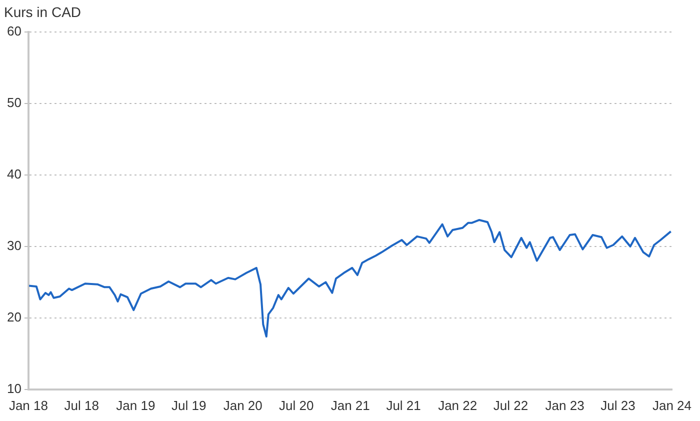  Describe the element at coordinates (296, 405) in the screenshot. I see `x-tick-label: Jul 20` at that location.